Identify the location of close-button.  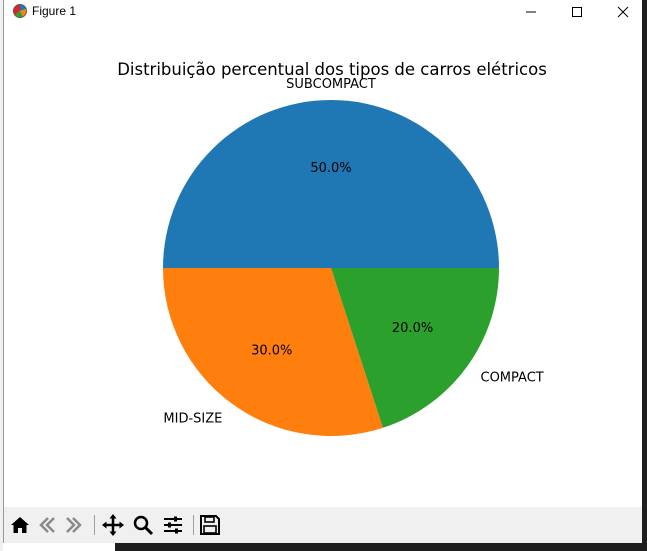
(623, 12).